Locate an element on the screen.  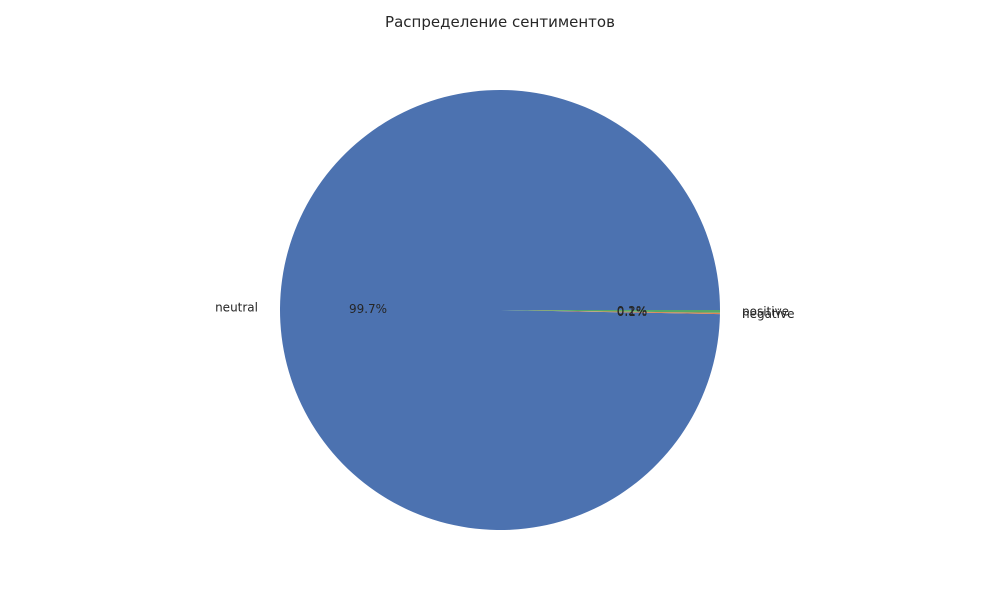
pie-slice-positive is located at coordinates (610, 311).